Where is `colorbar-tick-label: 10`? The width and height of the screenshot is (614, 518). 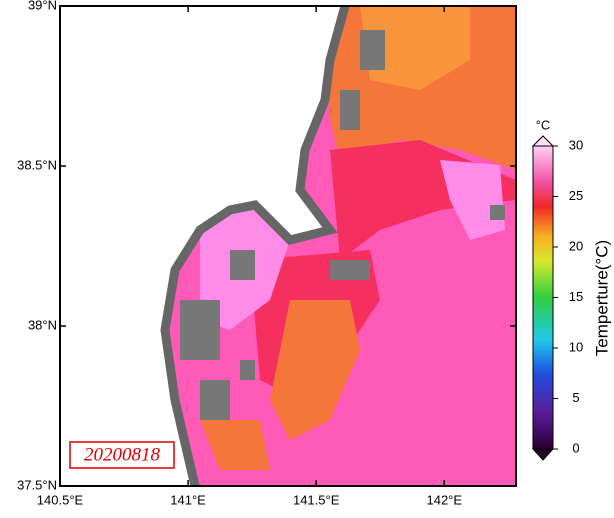 colorbar-tick-label: 10 is located at coordinates (576, 346).